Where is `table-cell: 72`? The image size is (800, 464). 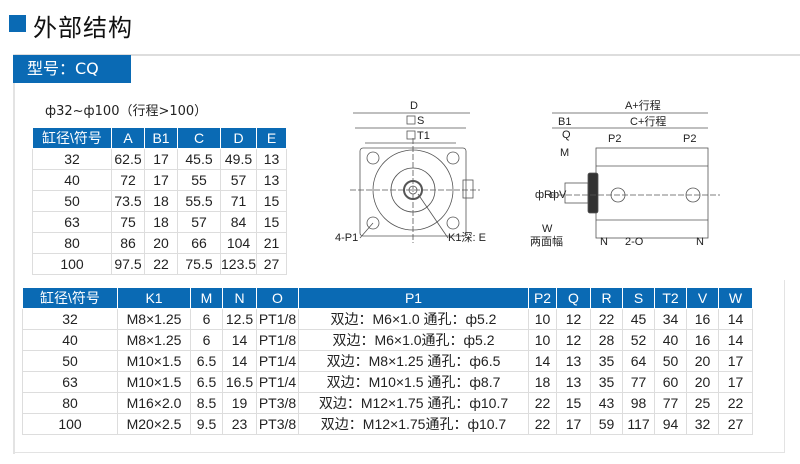 table-cell: 72 is located at coordinates (128, 180).